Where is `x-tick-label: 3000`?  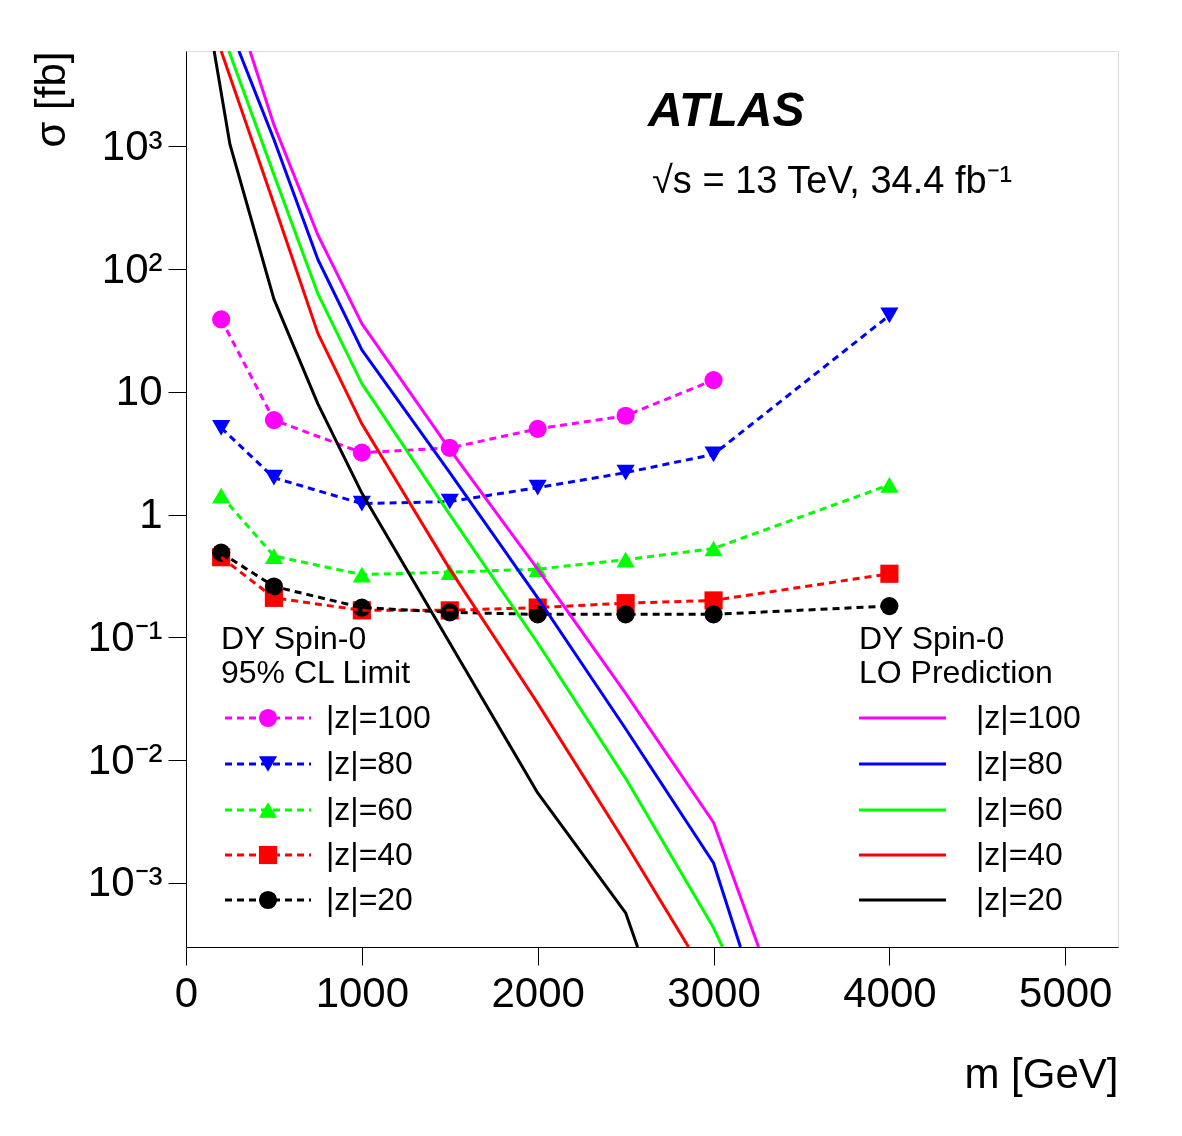 x-tick-label: 3000 is located at coordinates (714, 992).